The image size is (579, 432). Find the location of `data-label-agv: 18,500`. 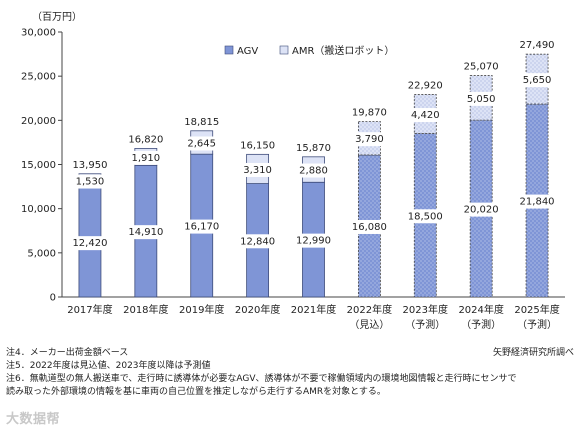

data-label-agv: 18,500 is located at coordinates (425, 216).